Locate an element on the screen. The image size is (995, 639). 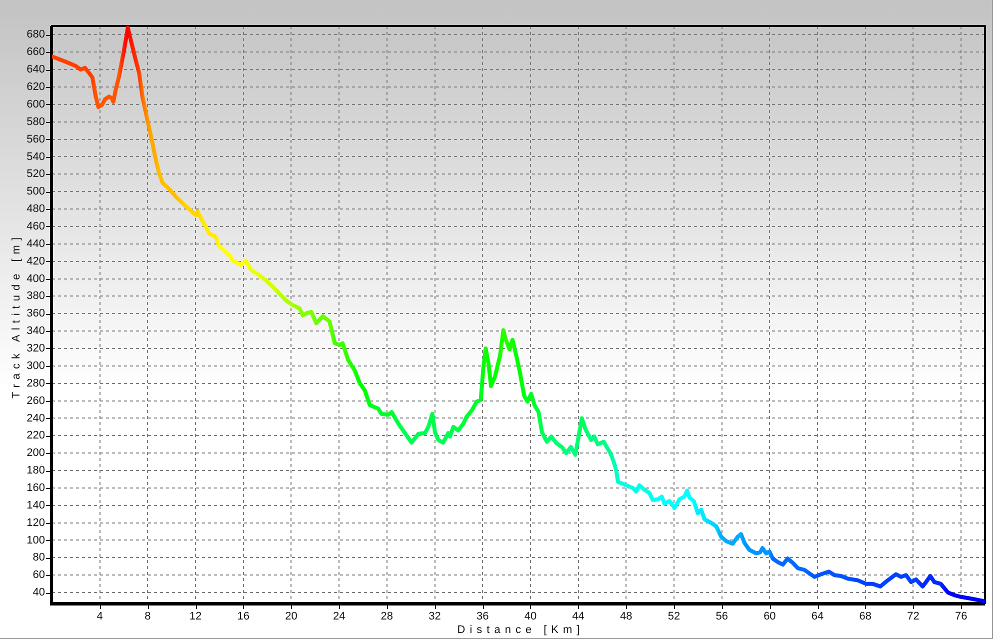
x-tick-label: 20 is located at coordinates (291, 616).